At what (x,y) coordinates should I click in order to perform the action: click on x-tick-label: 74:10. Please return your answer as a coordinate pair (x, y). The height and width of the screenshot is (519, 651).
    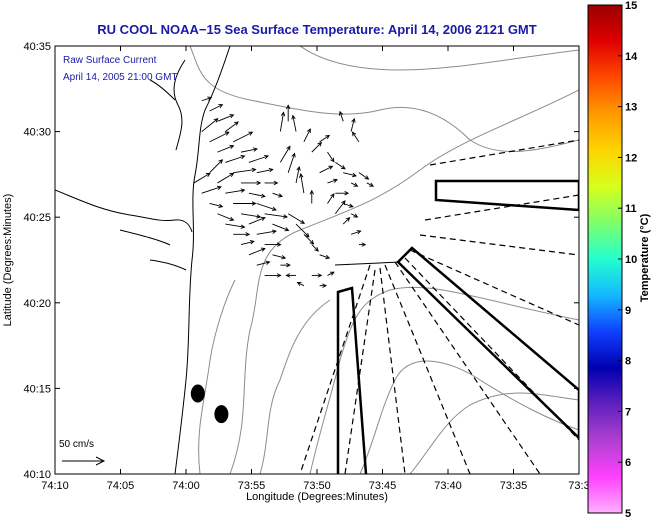
    Looking at the image, I should click on (55, 486).